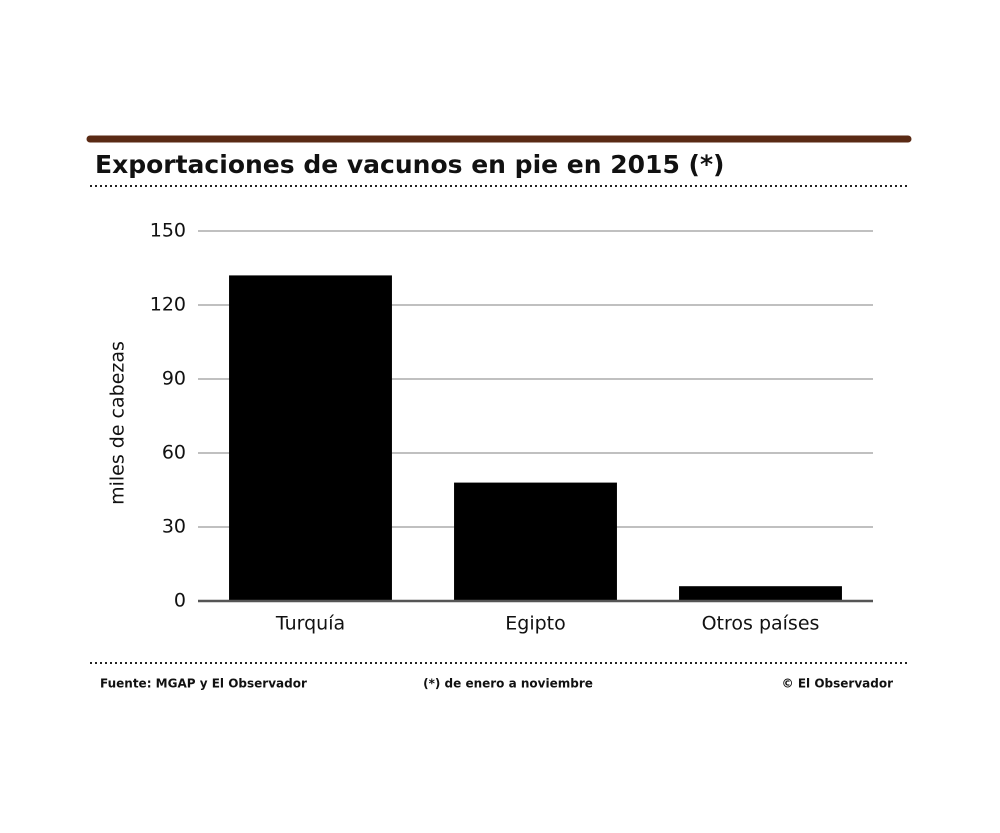 Image resolution: width=1000 pixels, height=833 pixels. I want to click on y-axis-label: miles de cabezas, so click(118, 423).